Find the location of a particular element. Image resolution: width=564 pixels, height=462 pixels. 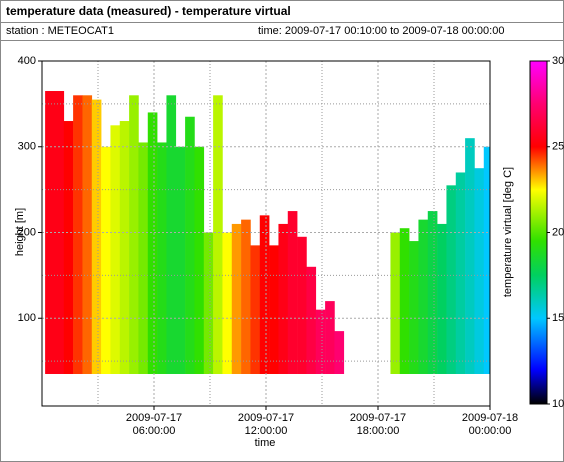

x-label: time is located at coordinates (265, 443).